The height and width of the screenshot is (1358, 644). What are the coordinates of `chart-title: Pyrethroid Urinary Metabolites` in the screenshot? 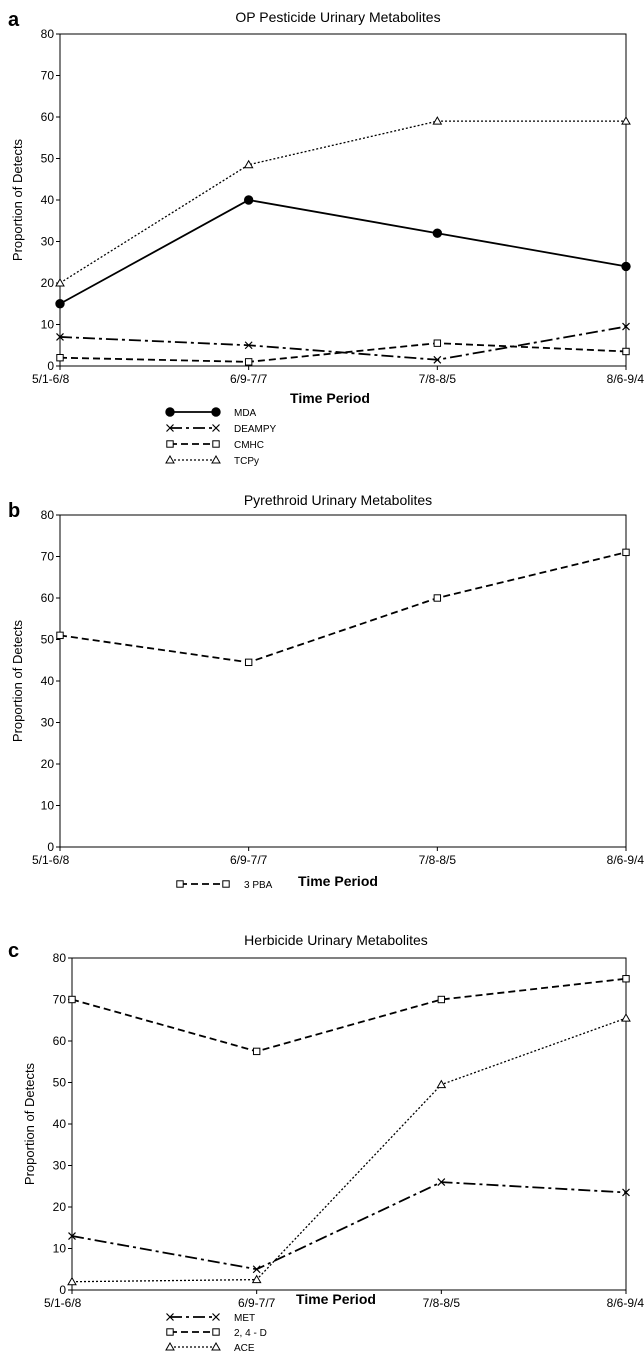 It's located at (338, 500).